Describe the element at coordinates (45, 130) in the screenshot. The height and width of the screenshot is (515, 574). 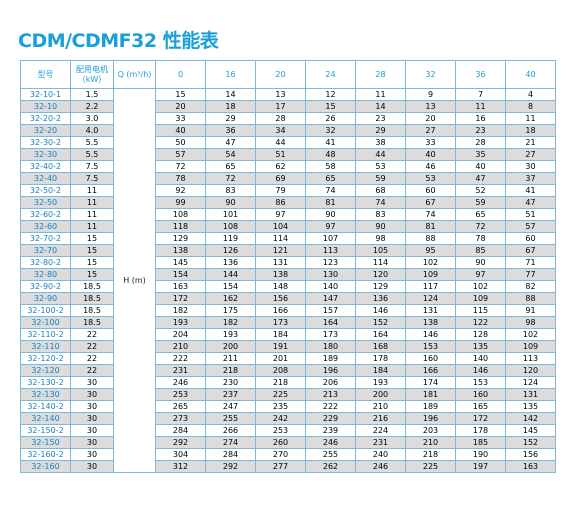
I see `model: 32-20` at that location.